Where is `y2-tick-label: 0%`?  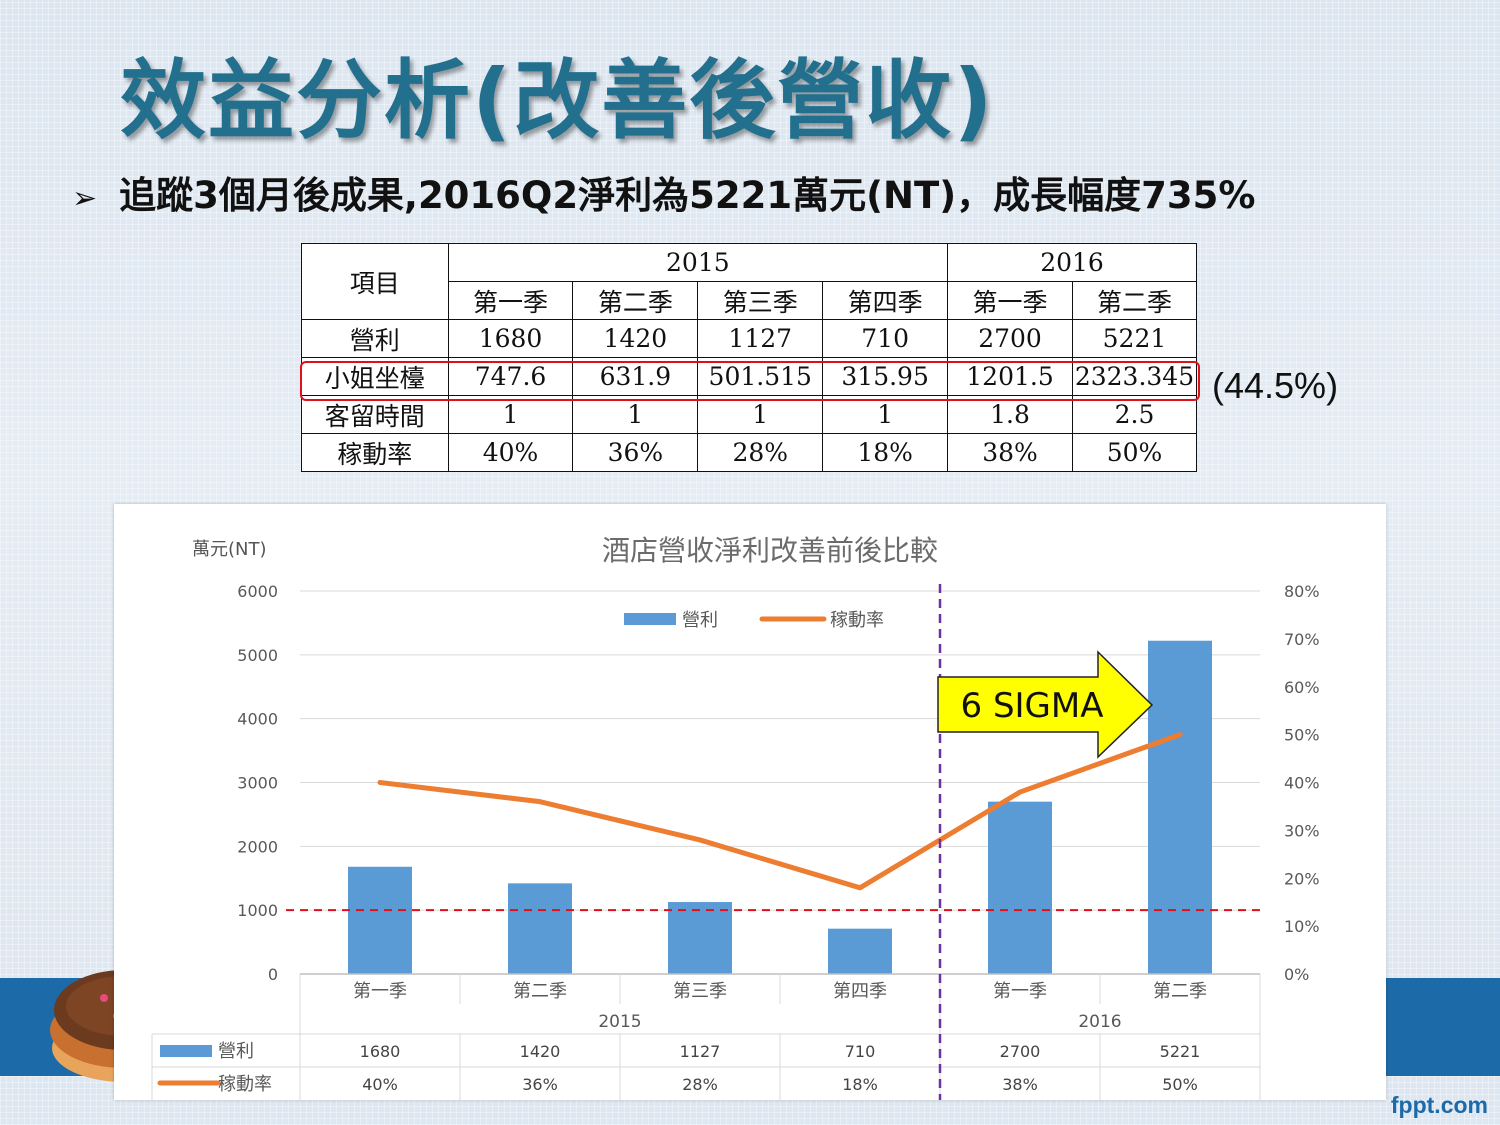 y2-tick-label: 0% is located at coordinates (1296, 974).